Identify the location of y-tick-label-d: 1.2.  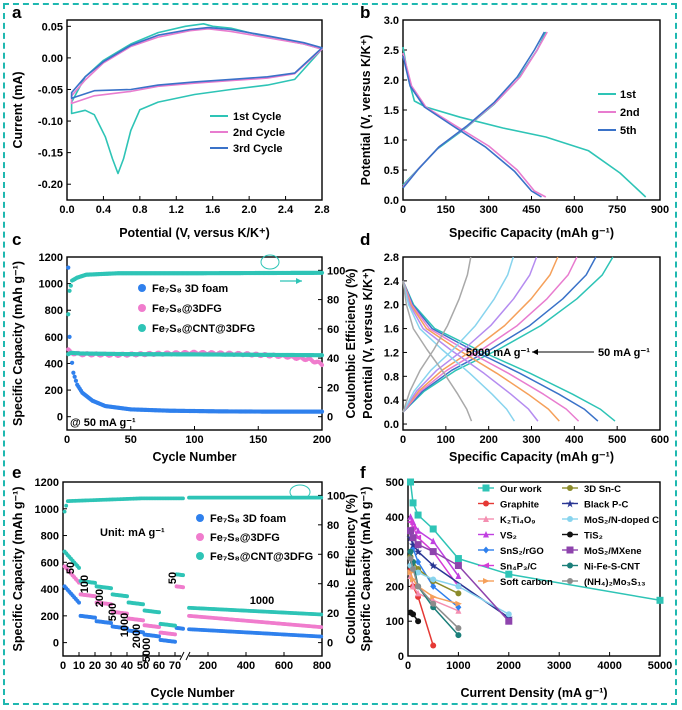
(391, 353).